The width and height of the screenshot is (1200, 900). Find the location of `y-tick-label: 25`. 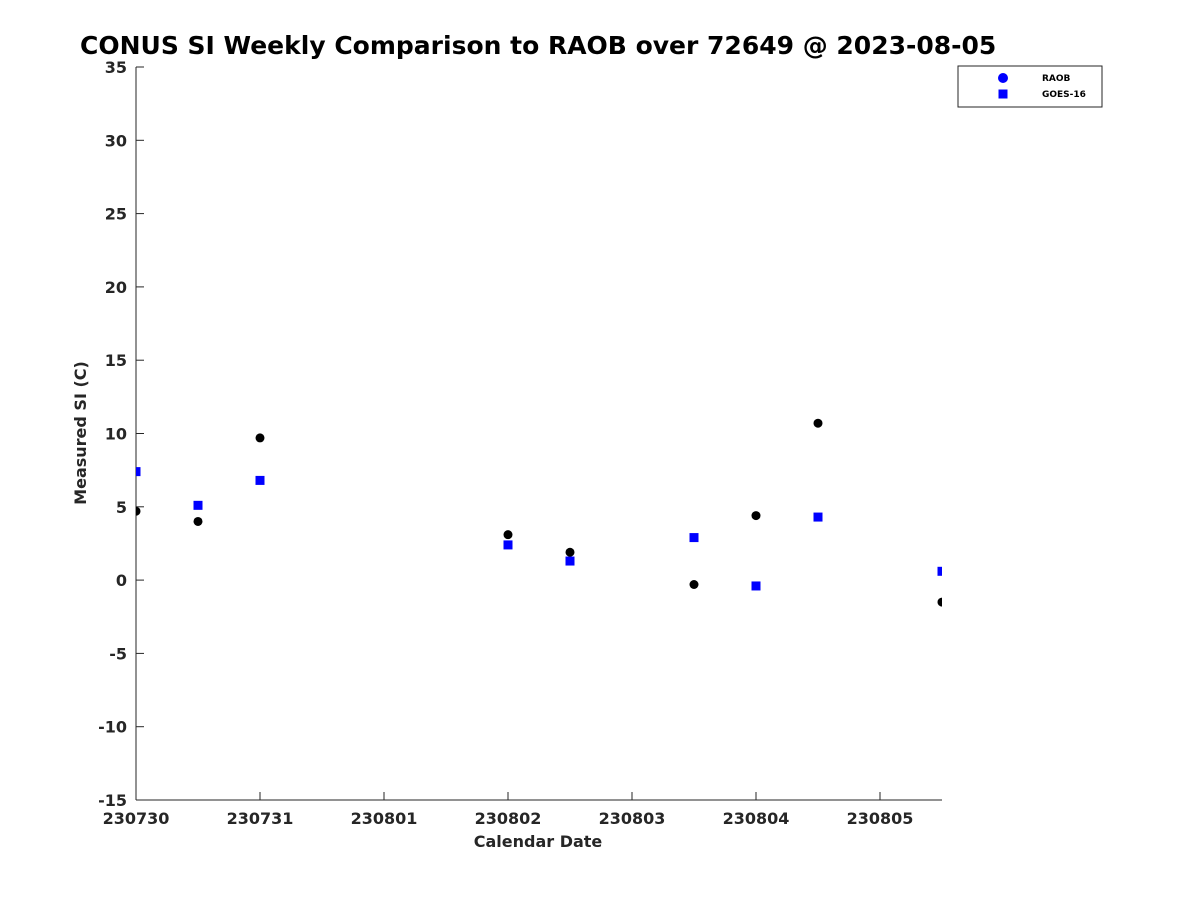

y-tick-label: 25 is located at coordinates (116, 214).